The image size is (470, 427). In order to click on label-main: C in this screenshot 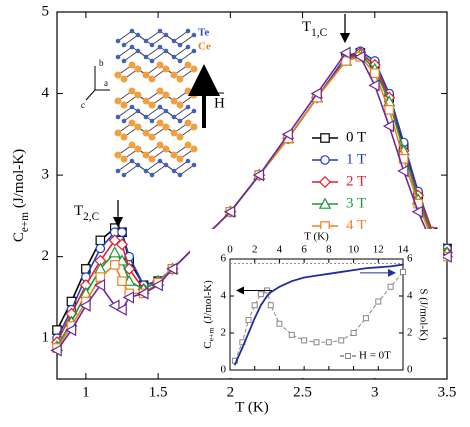, I will do `click(208, 344)`.